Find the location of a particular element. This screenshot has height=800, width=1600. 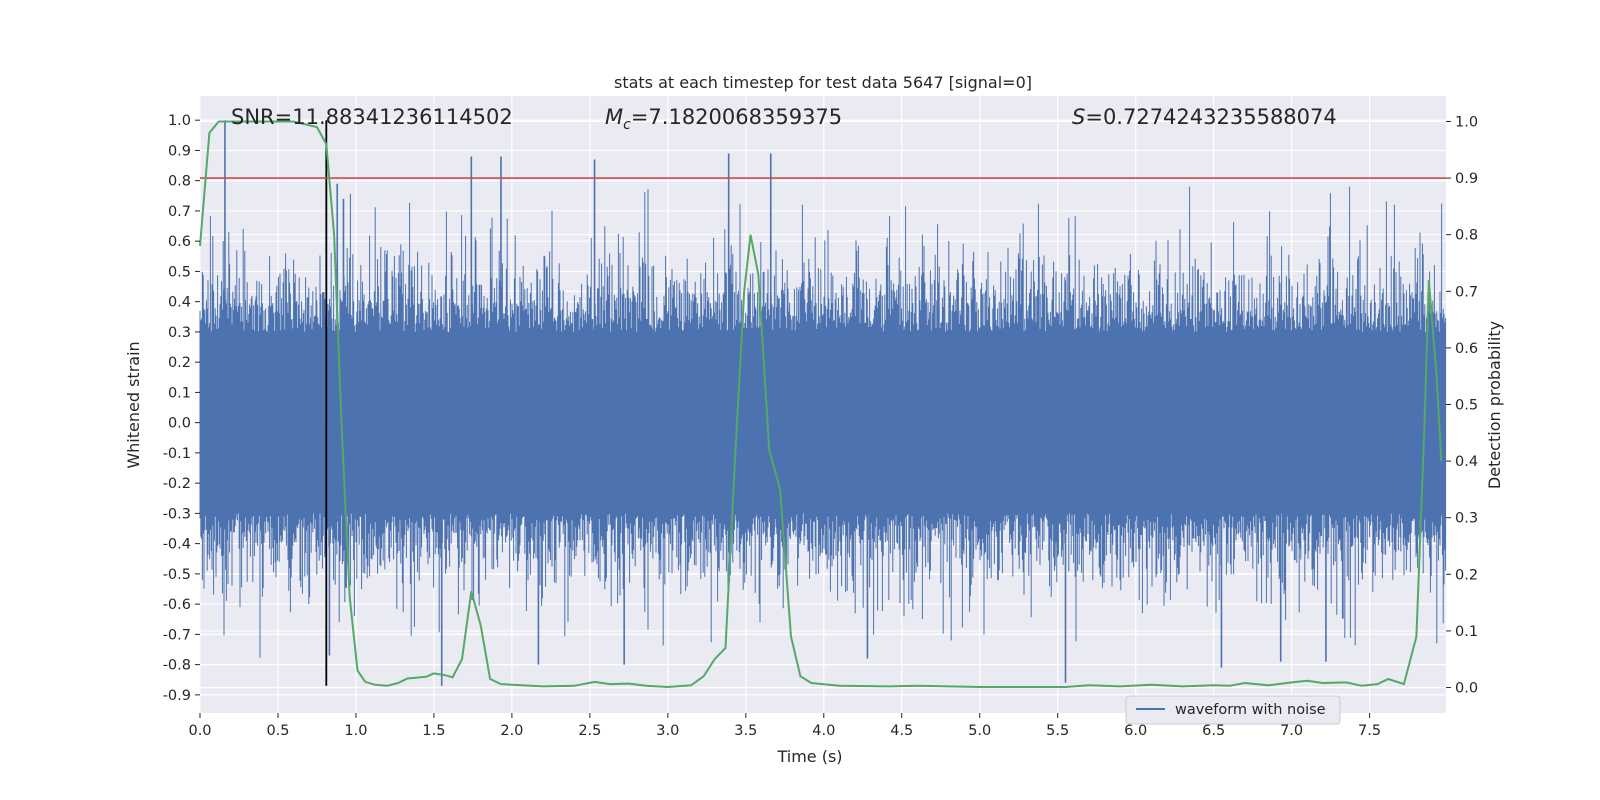

y2-tick-label: 0.5 is located at coordinates (1466, 406).